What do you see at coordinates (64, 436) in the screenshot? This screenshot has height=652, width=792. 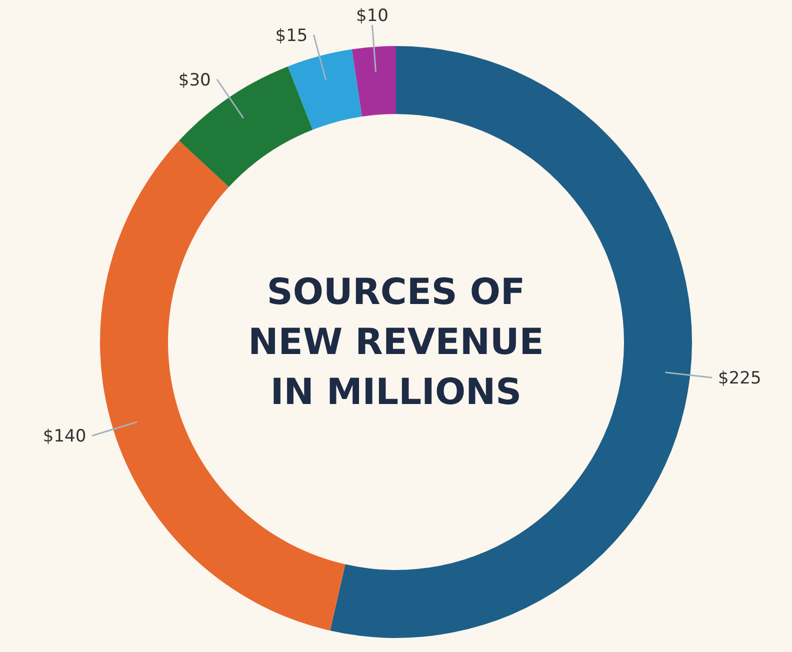 I see `data-label: $140` at bounding box center [64, 436].